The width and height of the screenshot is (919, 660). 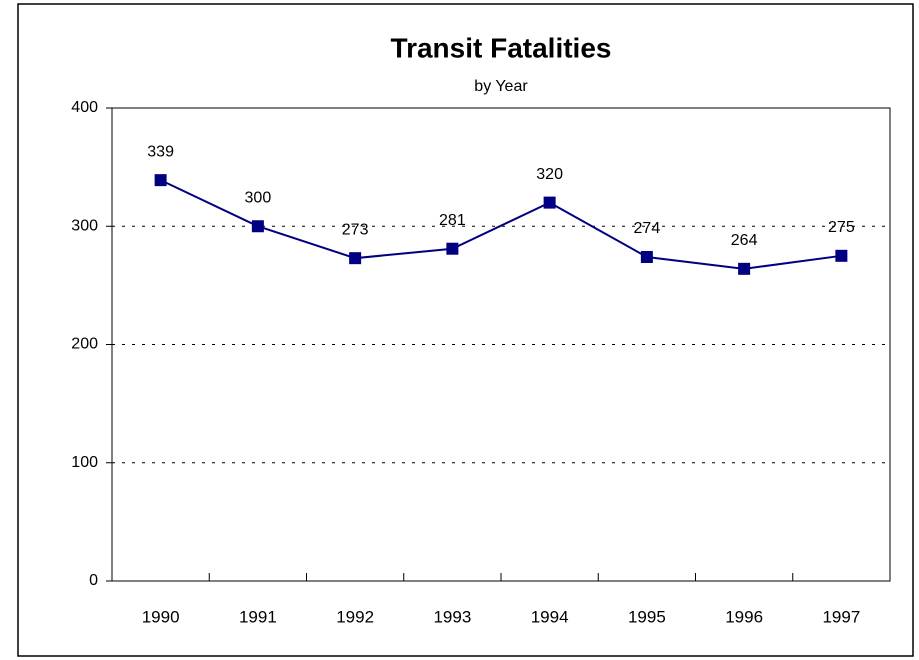 I want to click on y-tick-label: 0, so click(x=93, y=580).